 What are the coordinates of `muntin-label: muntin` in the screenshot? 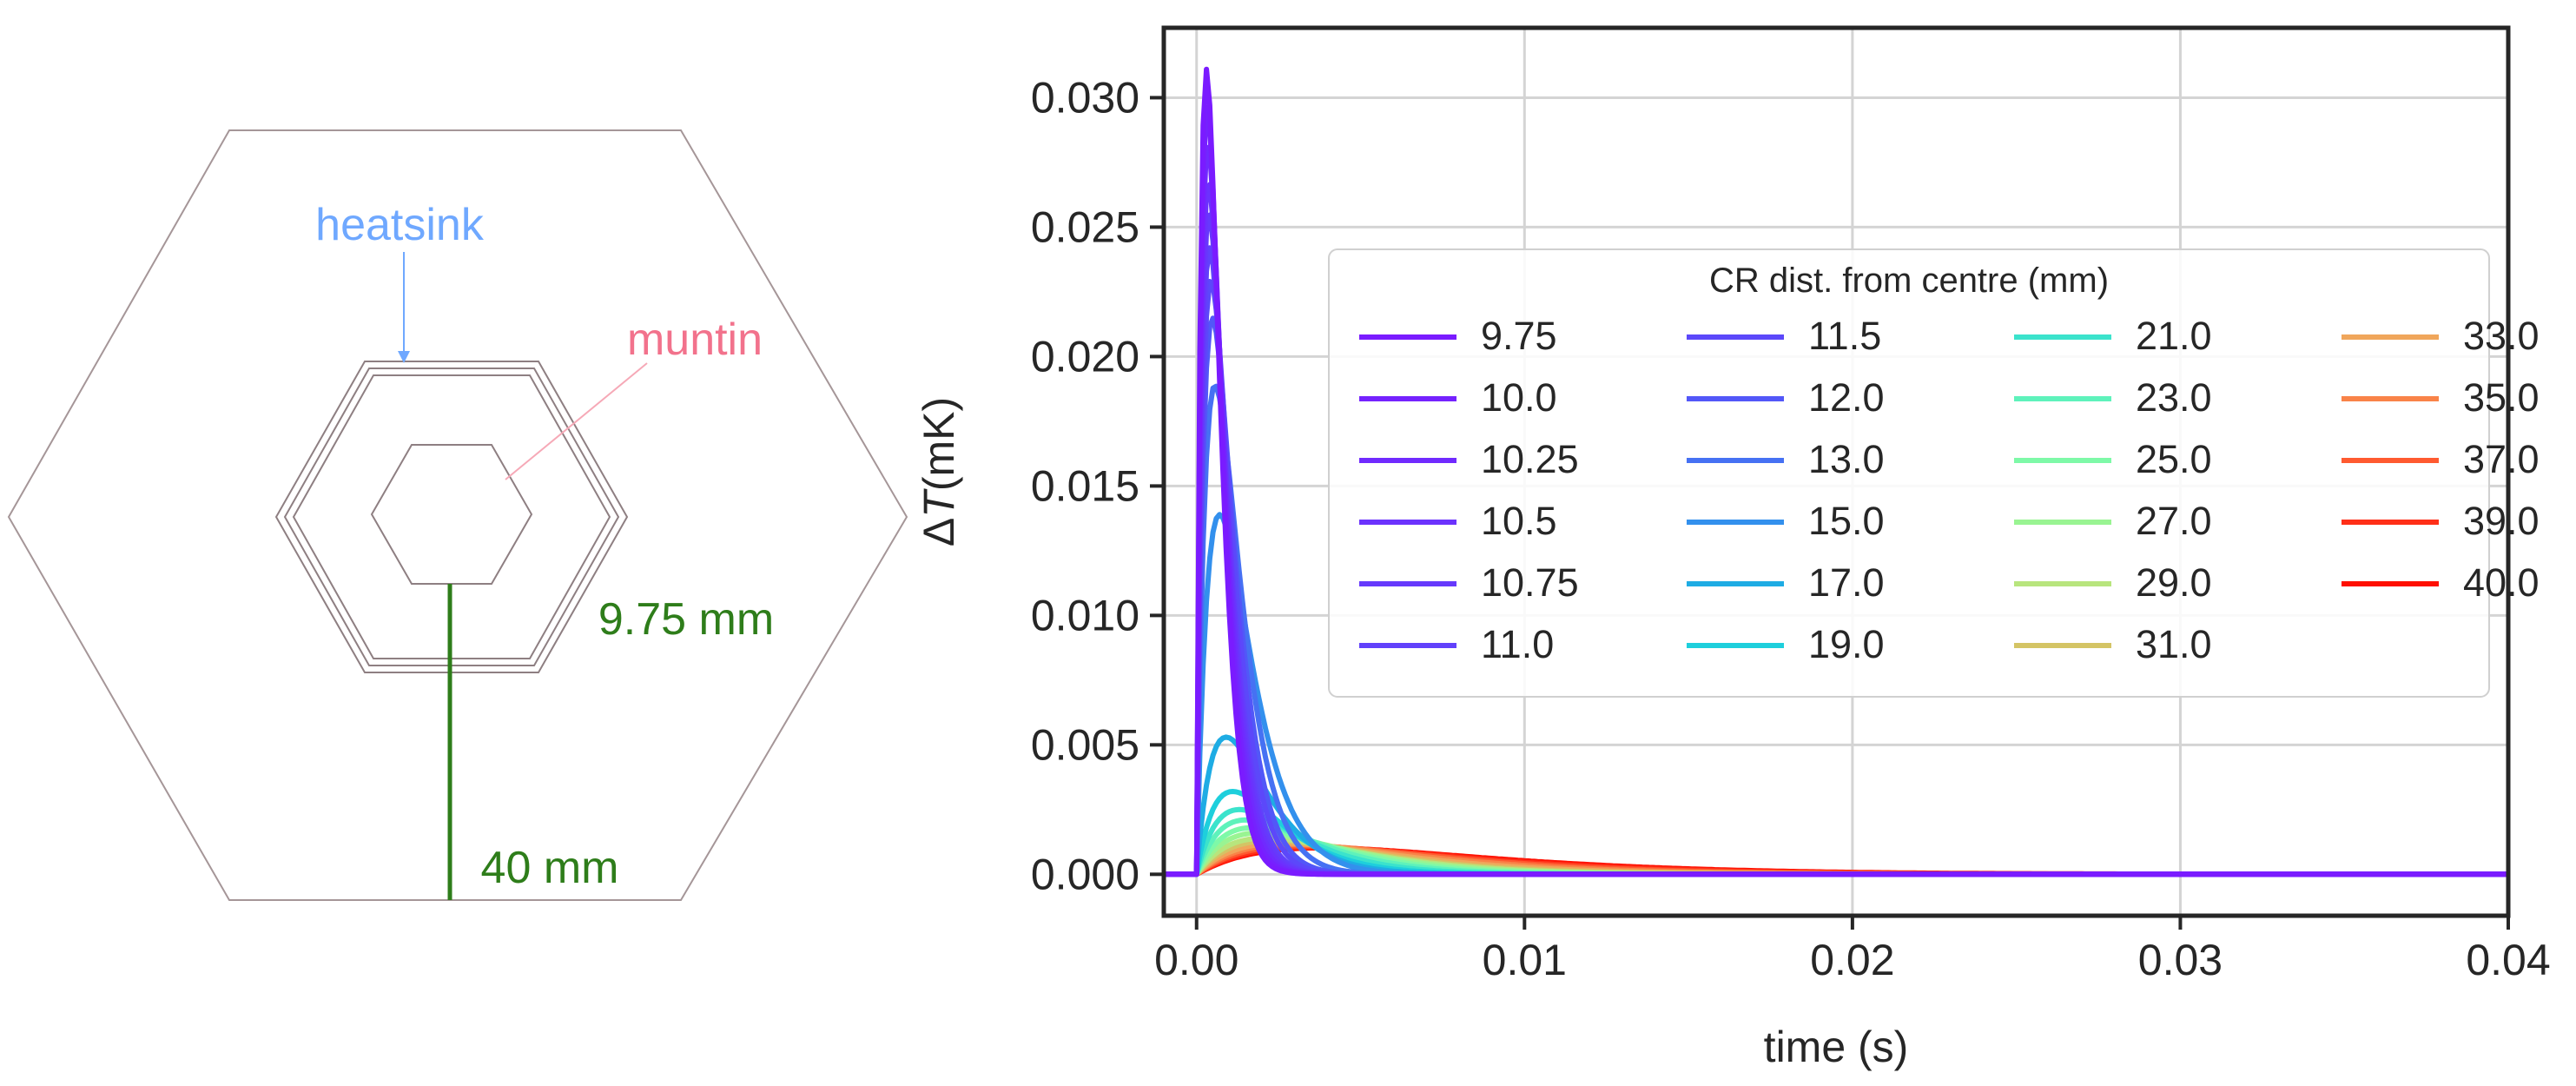 It's located at (695, 340).